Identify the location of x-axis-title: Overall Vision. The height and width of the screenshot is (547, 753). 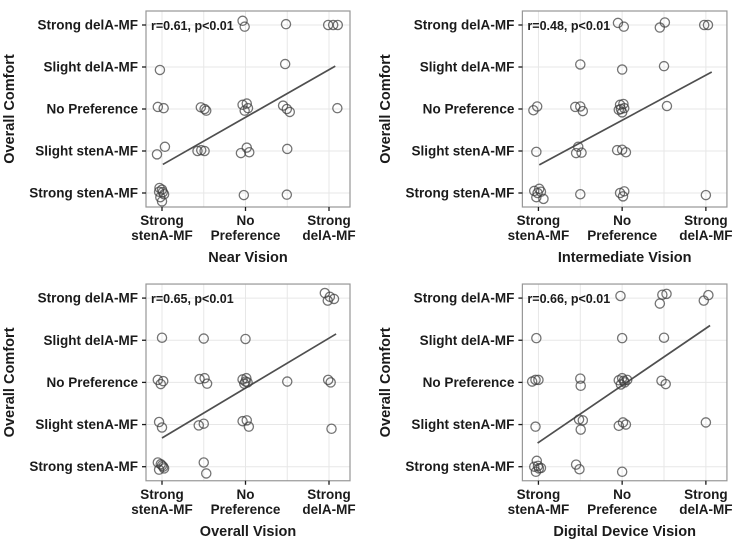
(248, 532).